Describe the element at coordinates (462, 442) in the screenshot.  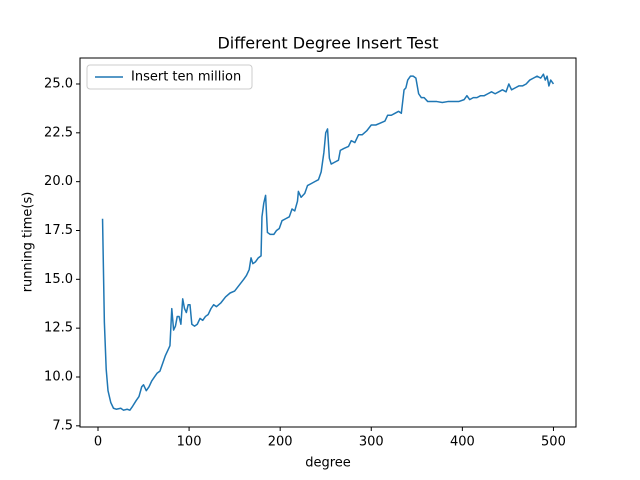
I see `x-tick-label: 400` at that location.